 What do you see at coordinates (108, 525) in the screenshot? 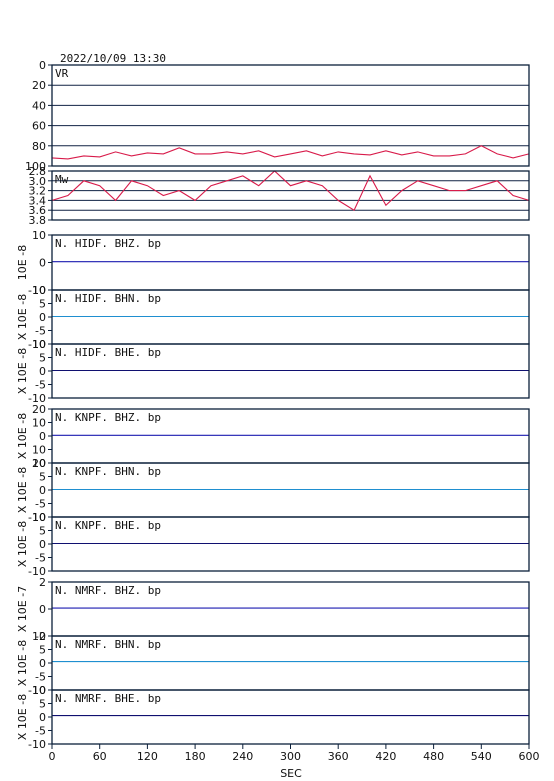
I see `panel-label: N. KNPF. BHE. bp` at bounding box center [108, 525].